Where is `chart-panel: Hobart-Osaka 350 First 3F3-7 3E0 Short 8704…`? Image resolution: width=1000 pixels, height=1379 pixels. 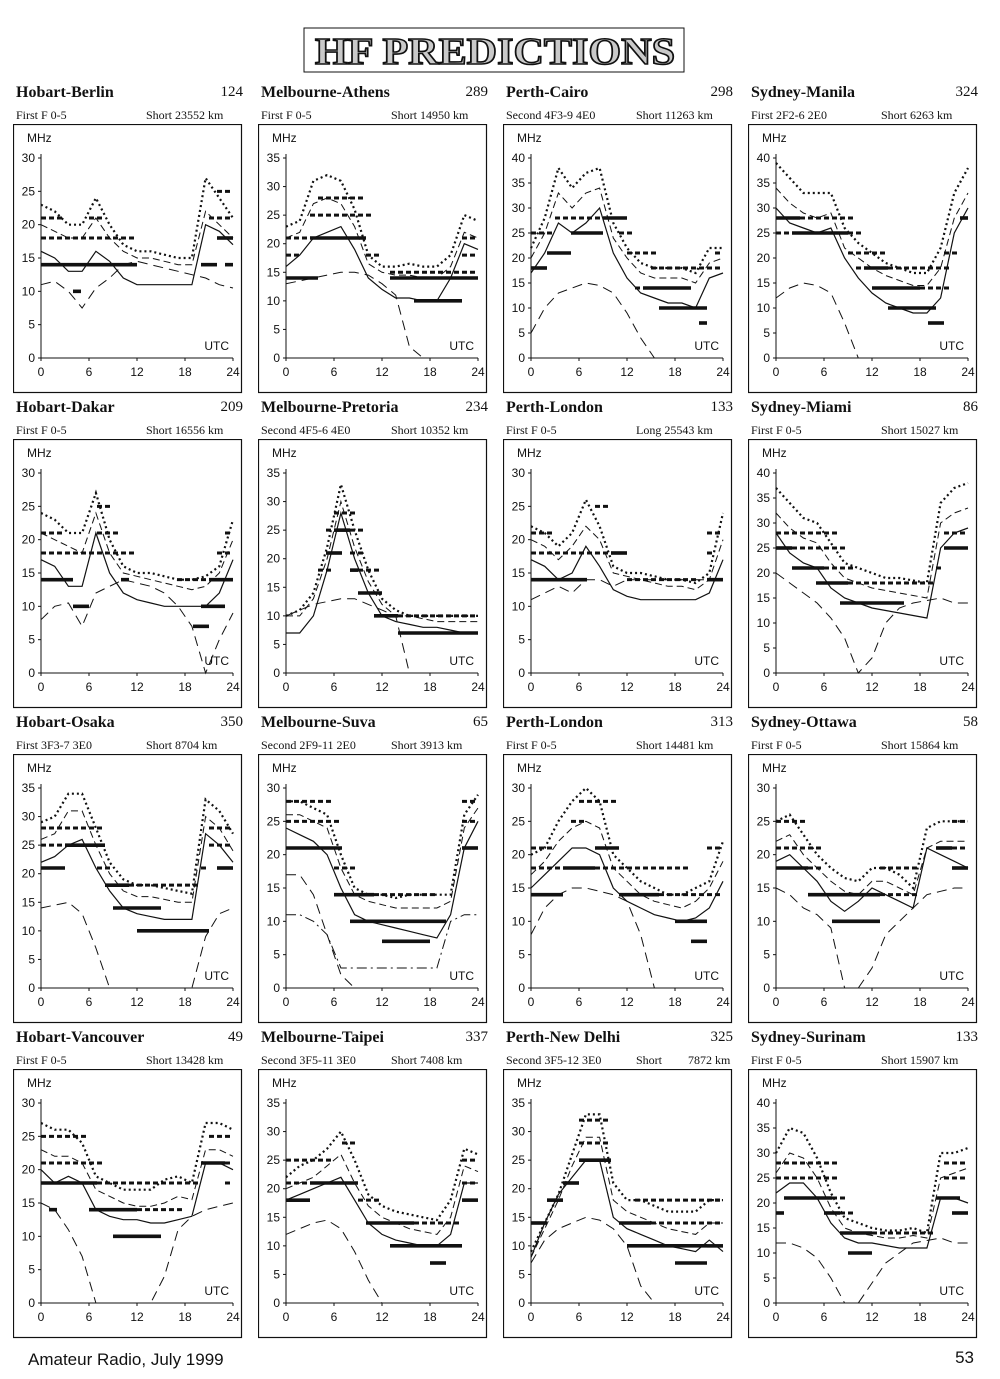
chart-panel: Hobart-Osaka 350 First 3F3-7 3E0 Short 8704… is located at coordinates (132, 871).